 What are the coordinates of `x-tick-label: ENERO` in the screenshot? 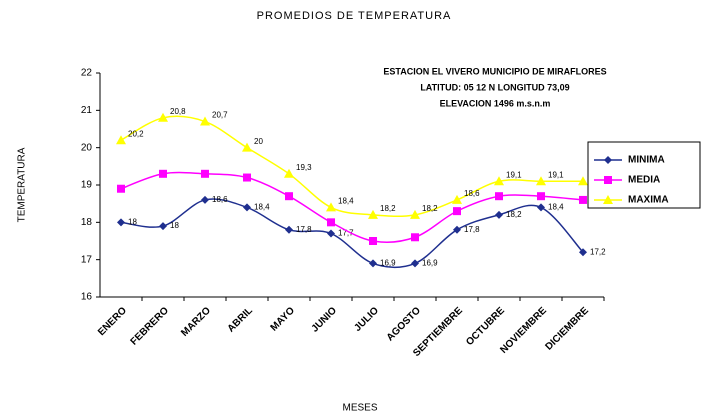 It's located at (112, 321).